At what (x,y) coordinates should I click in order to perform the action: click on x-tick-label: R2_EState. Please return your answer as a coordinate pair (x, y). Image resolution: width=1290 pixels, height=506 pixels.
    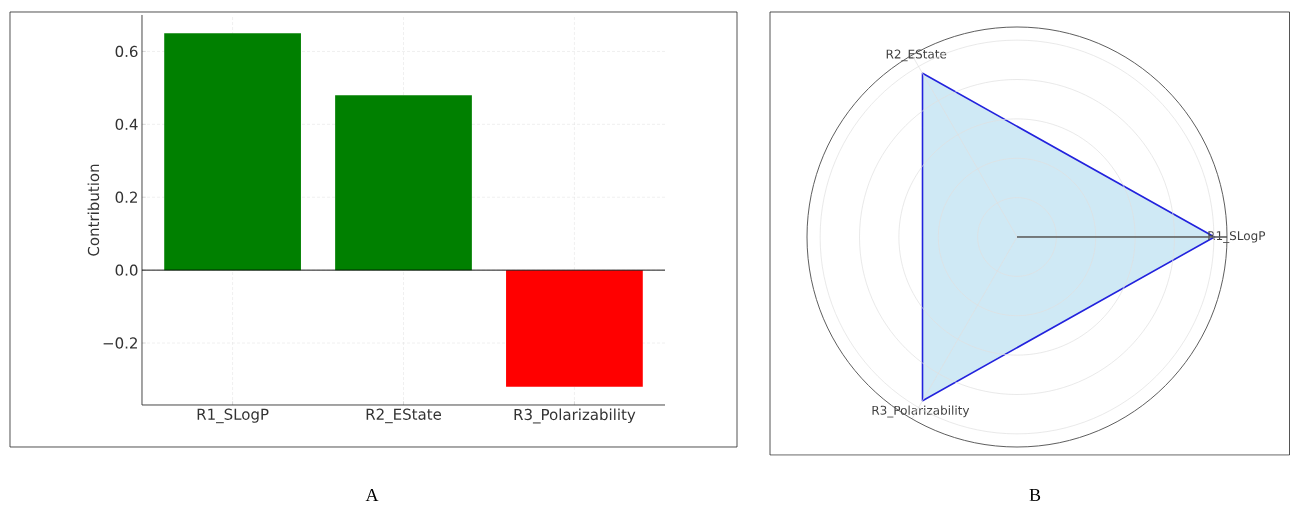
    Looking at the image, I should click on (404, 416).